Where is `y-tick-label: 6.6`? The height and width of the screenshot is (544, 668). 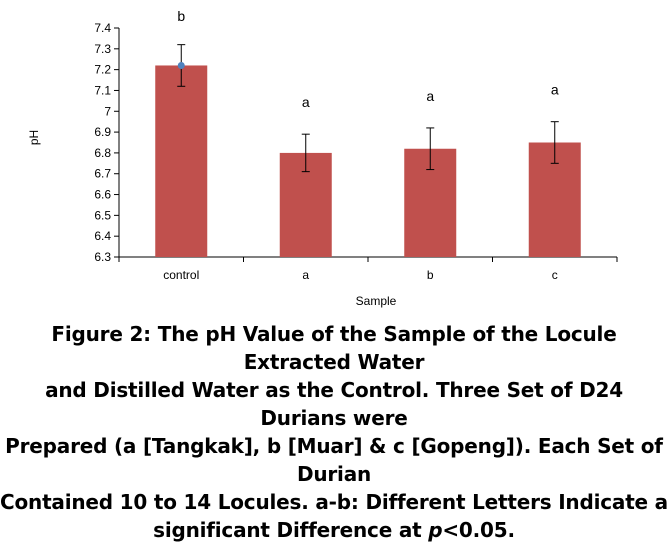
y-tick-label: 6.6 is located at coordinates (102, 195).